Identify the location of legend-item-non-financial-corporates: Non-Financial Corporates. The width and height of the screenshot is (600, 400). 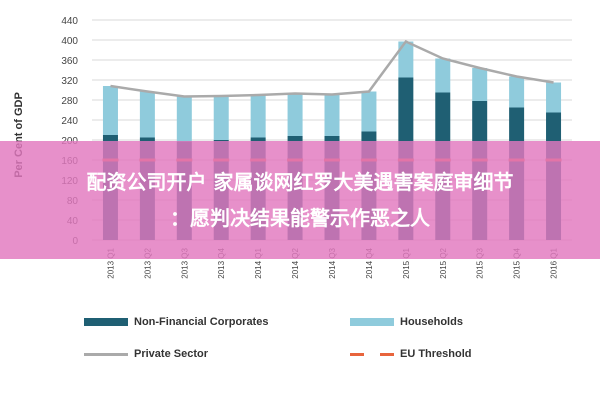
(176, 322).